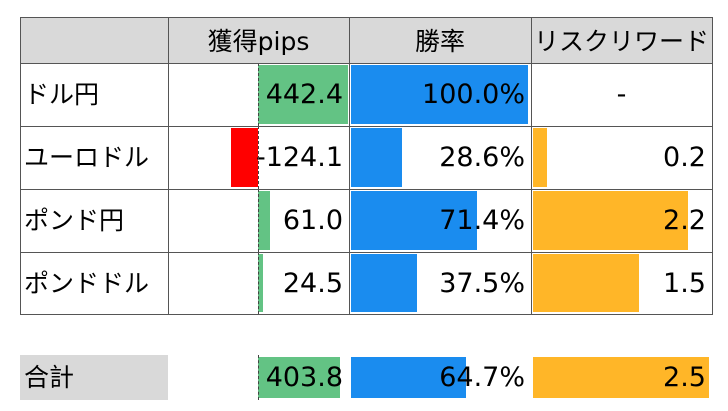  I want to click on row-label: ポンドドル, so click(87, 283).